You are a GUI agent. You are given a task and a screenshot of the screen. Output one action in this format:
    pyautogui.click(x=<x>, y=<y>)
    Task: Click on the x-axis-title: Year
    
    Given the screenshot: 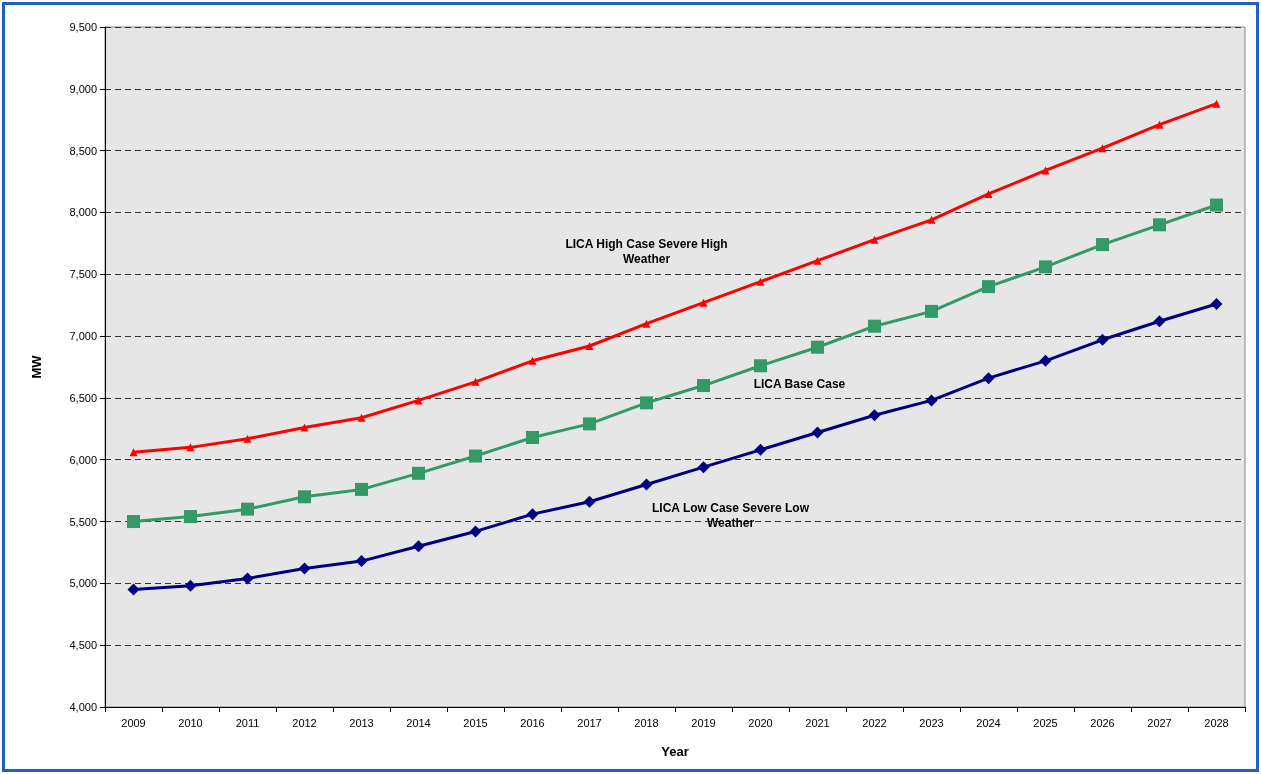 What is the action you would take?
    pyautogui.click(x=675, y=751)
    